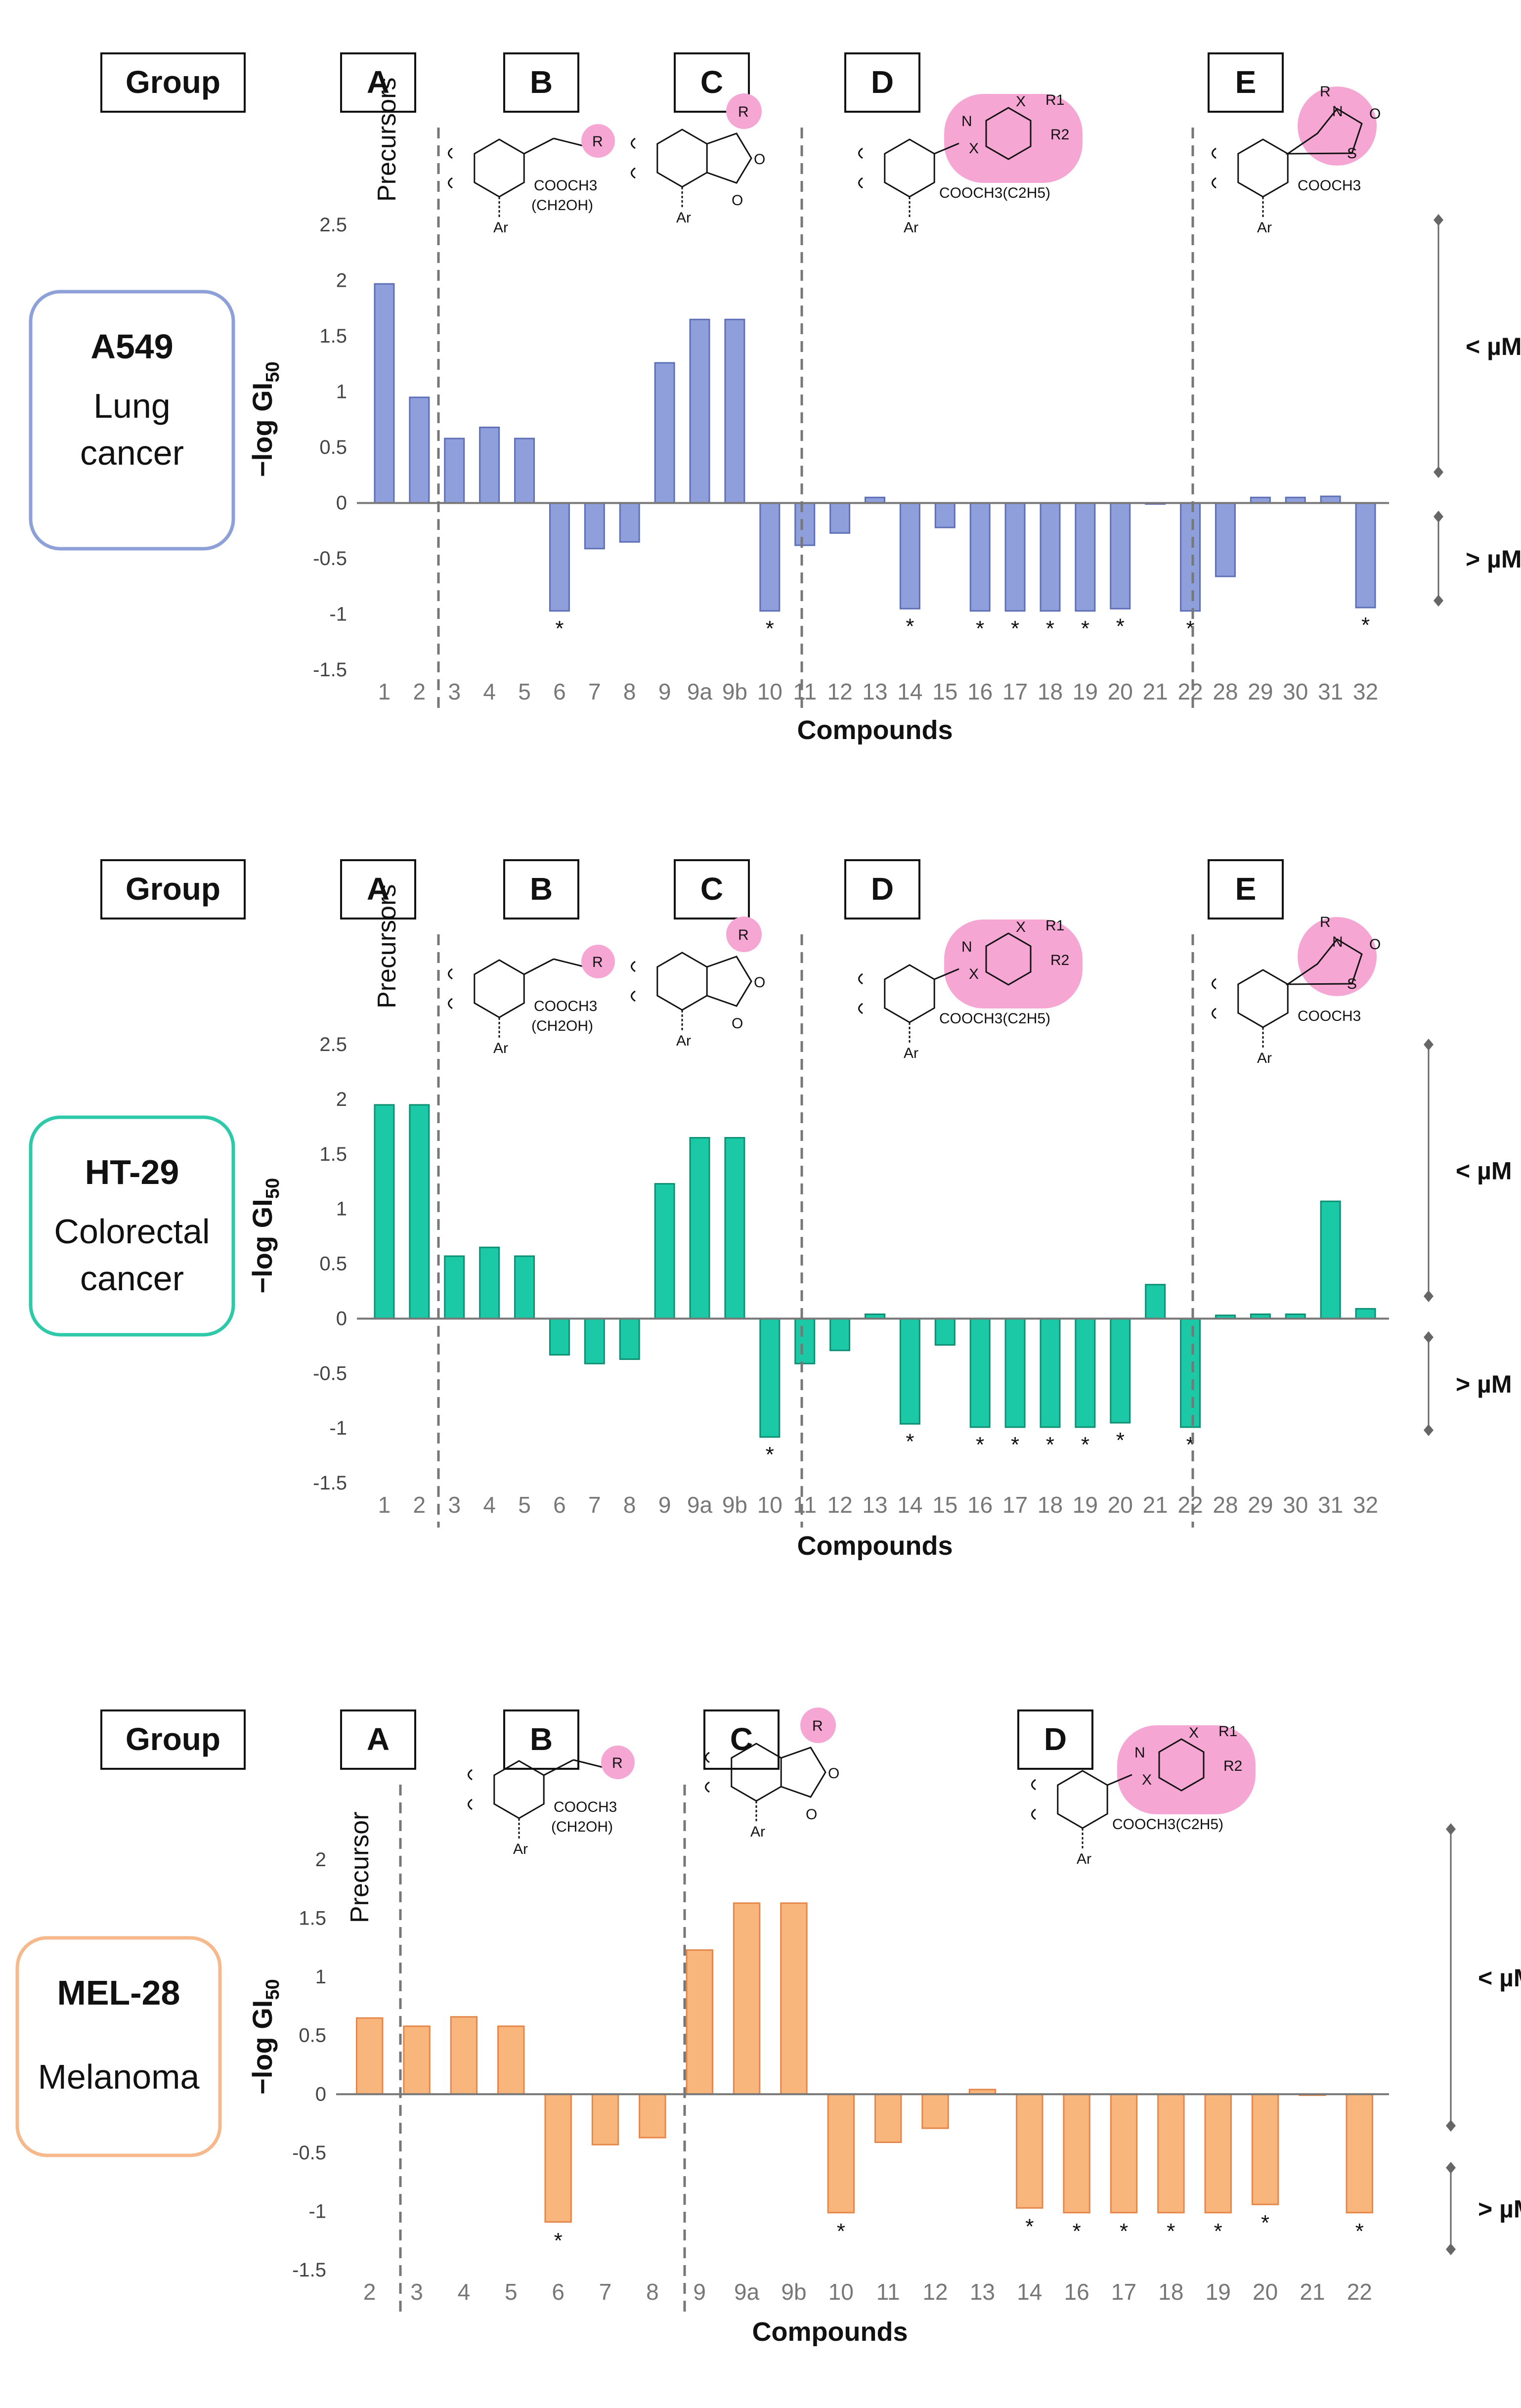 This screenshot has width=1521, height=2408. Describe the element at coordinates (711, 889) in the screenshot. I see `group-letter-c: C` at that location.